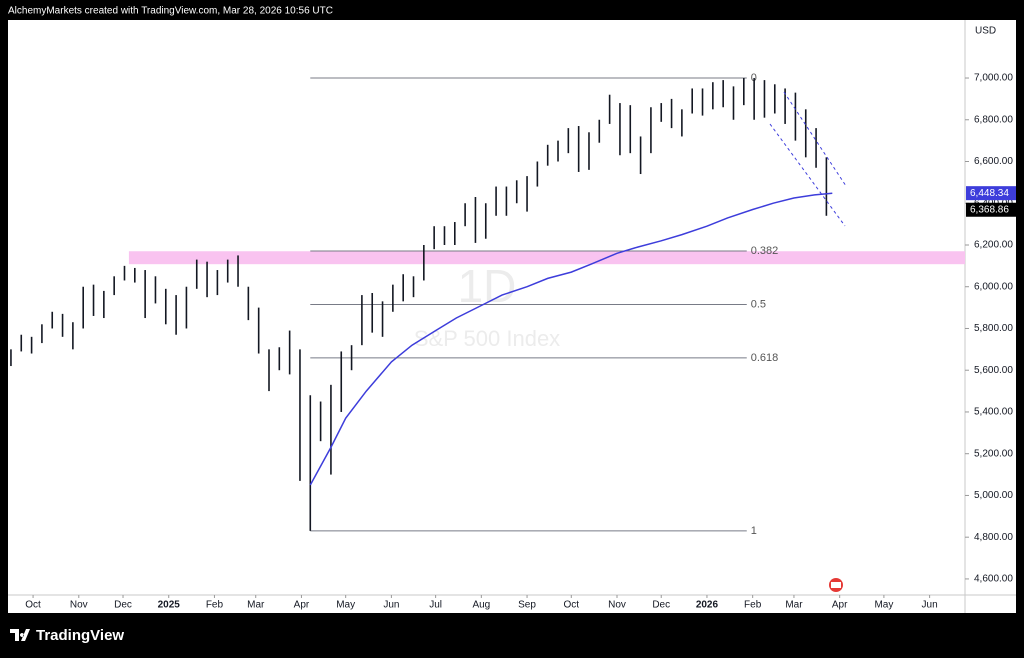  I want to click on y-tick-label: 5,400.00, so click(993, 412).